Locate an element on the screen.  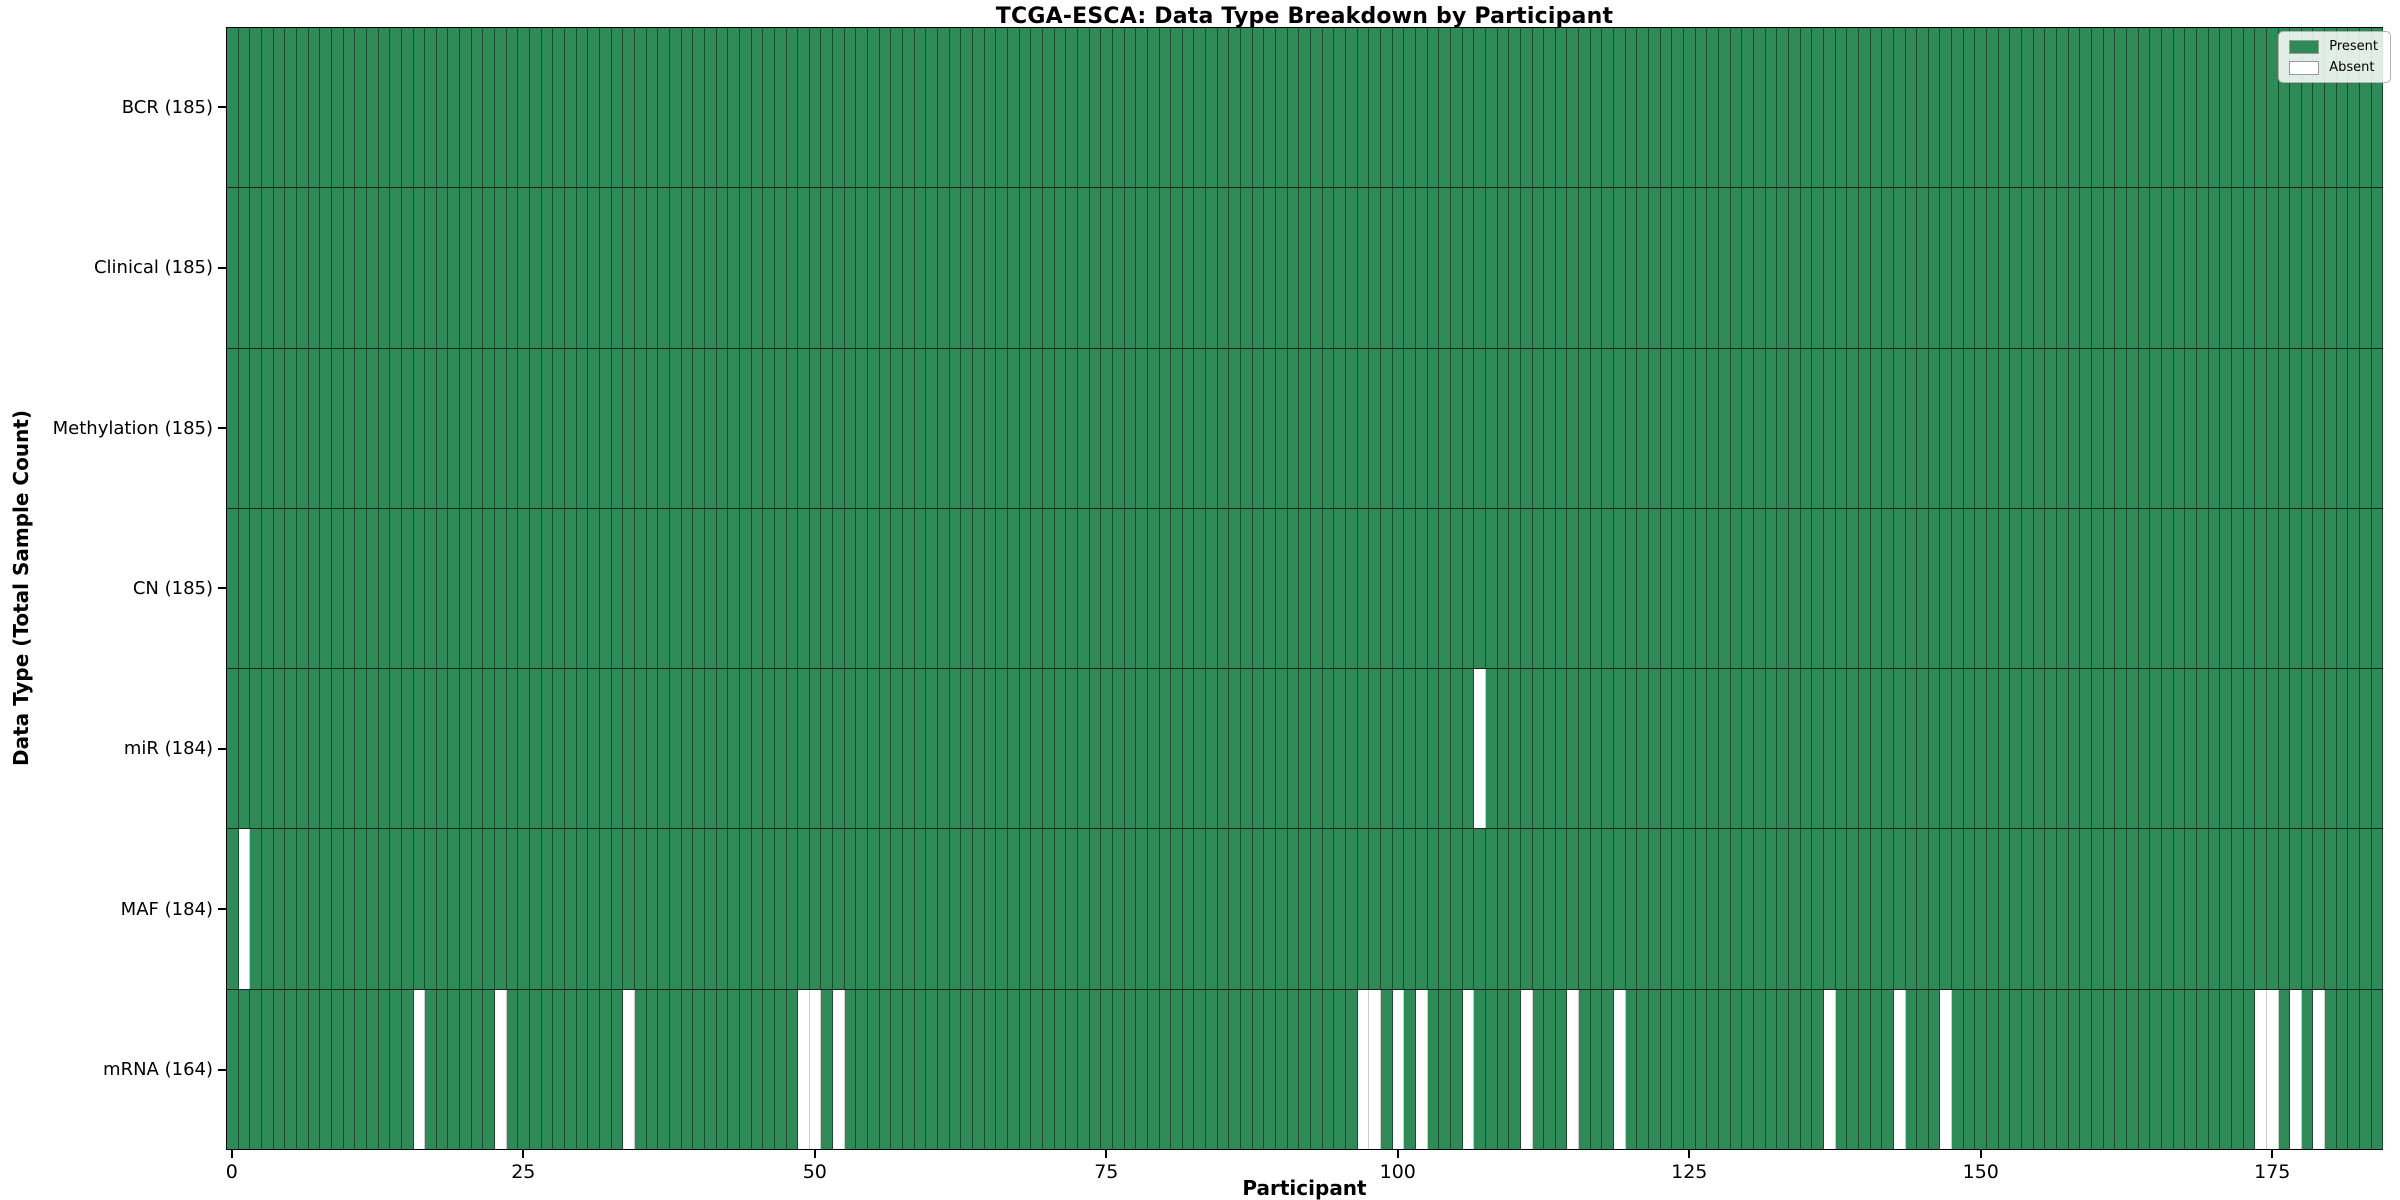
x-tick-label: 25 is located at coordinates (523, 1172).